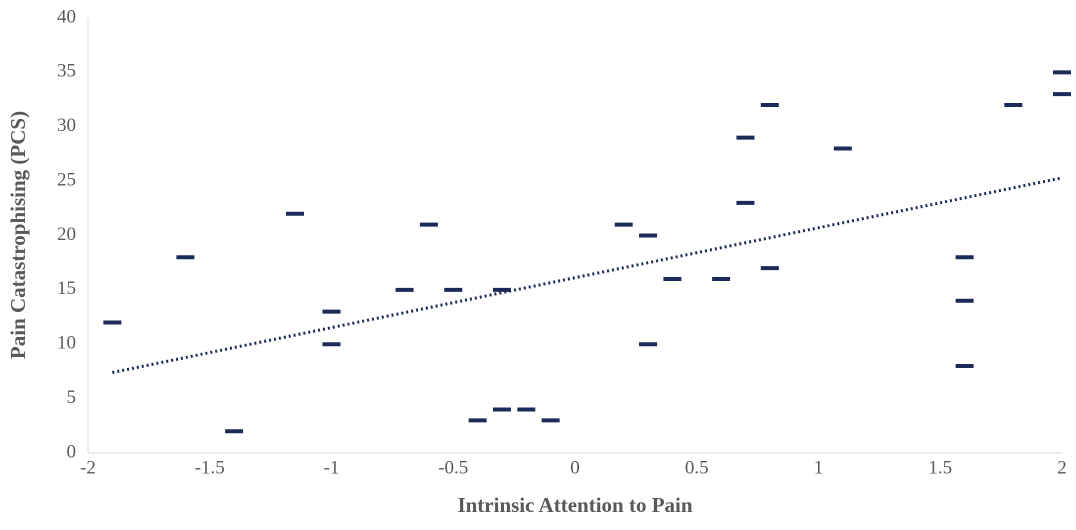 The height and width of the screenshot is (530, 1076). I want to click on y-tick-label: 15, so click(66, 288).